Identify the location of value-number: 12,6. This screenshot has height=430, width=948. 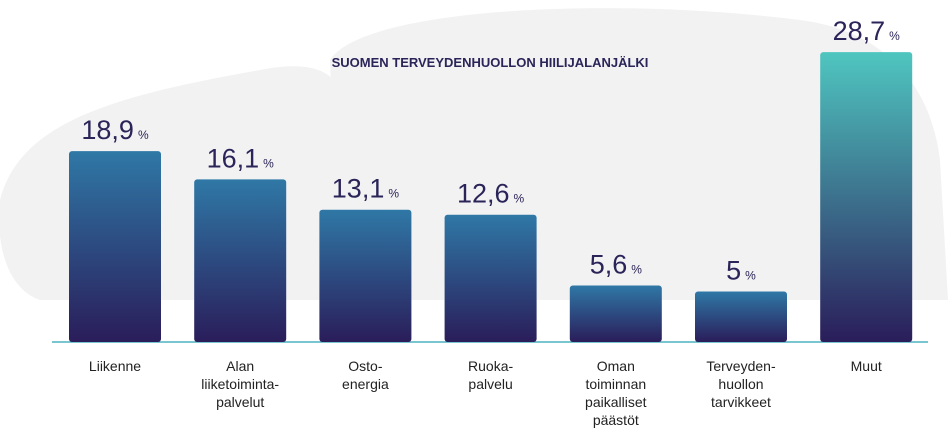
(483, 194).